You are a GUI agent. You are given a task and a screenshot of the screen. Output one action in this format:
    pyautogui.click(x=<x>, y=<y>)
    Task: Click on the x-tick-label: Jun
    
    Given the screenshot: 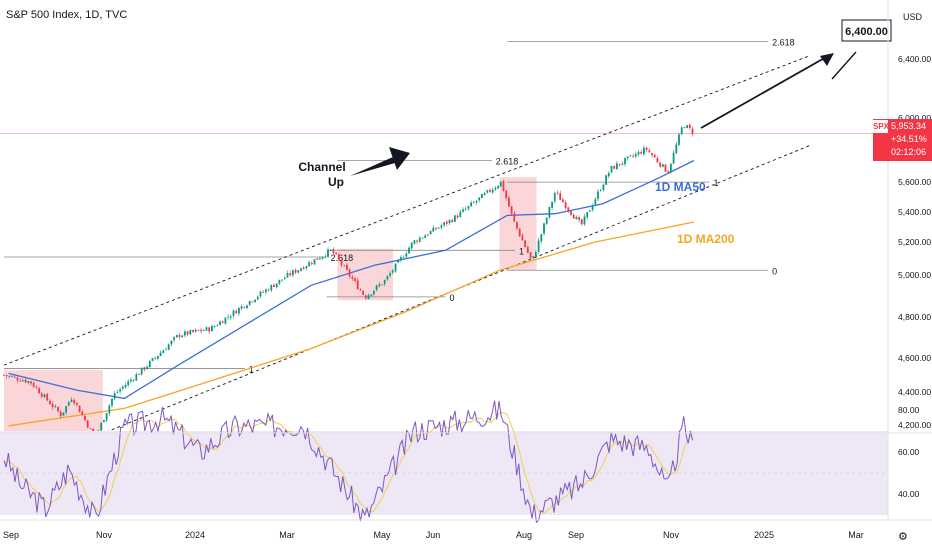 What is the action you would take?
    pyautogui.click(x=433, y=535)
    